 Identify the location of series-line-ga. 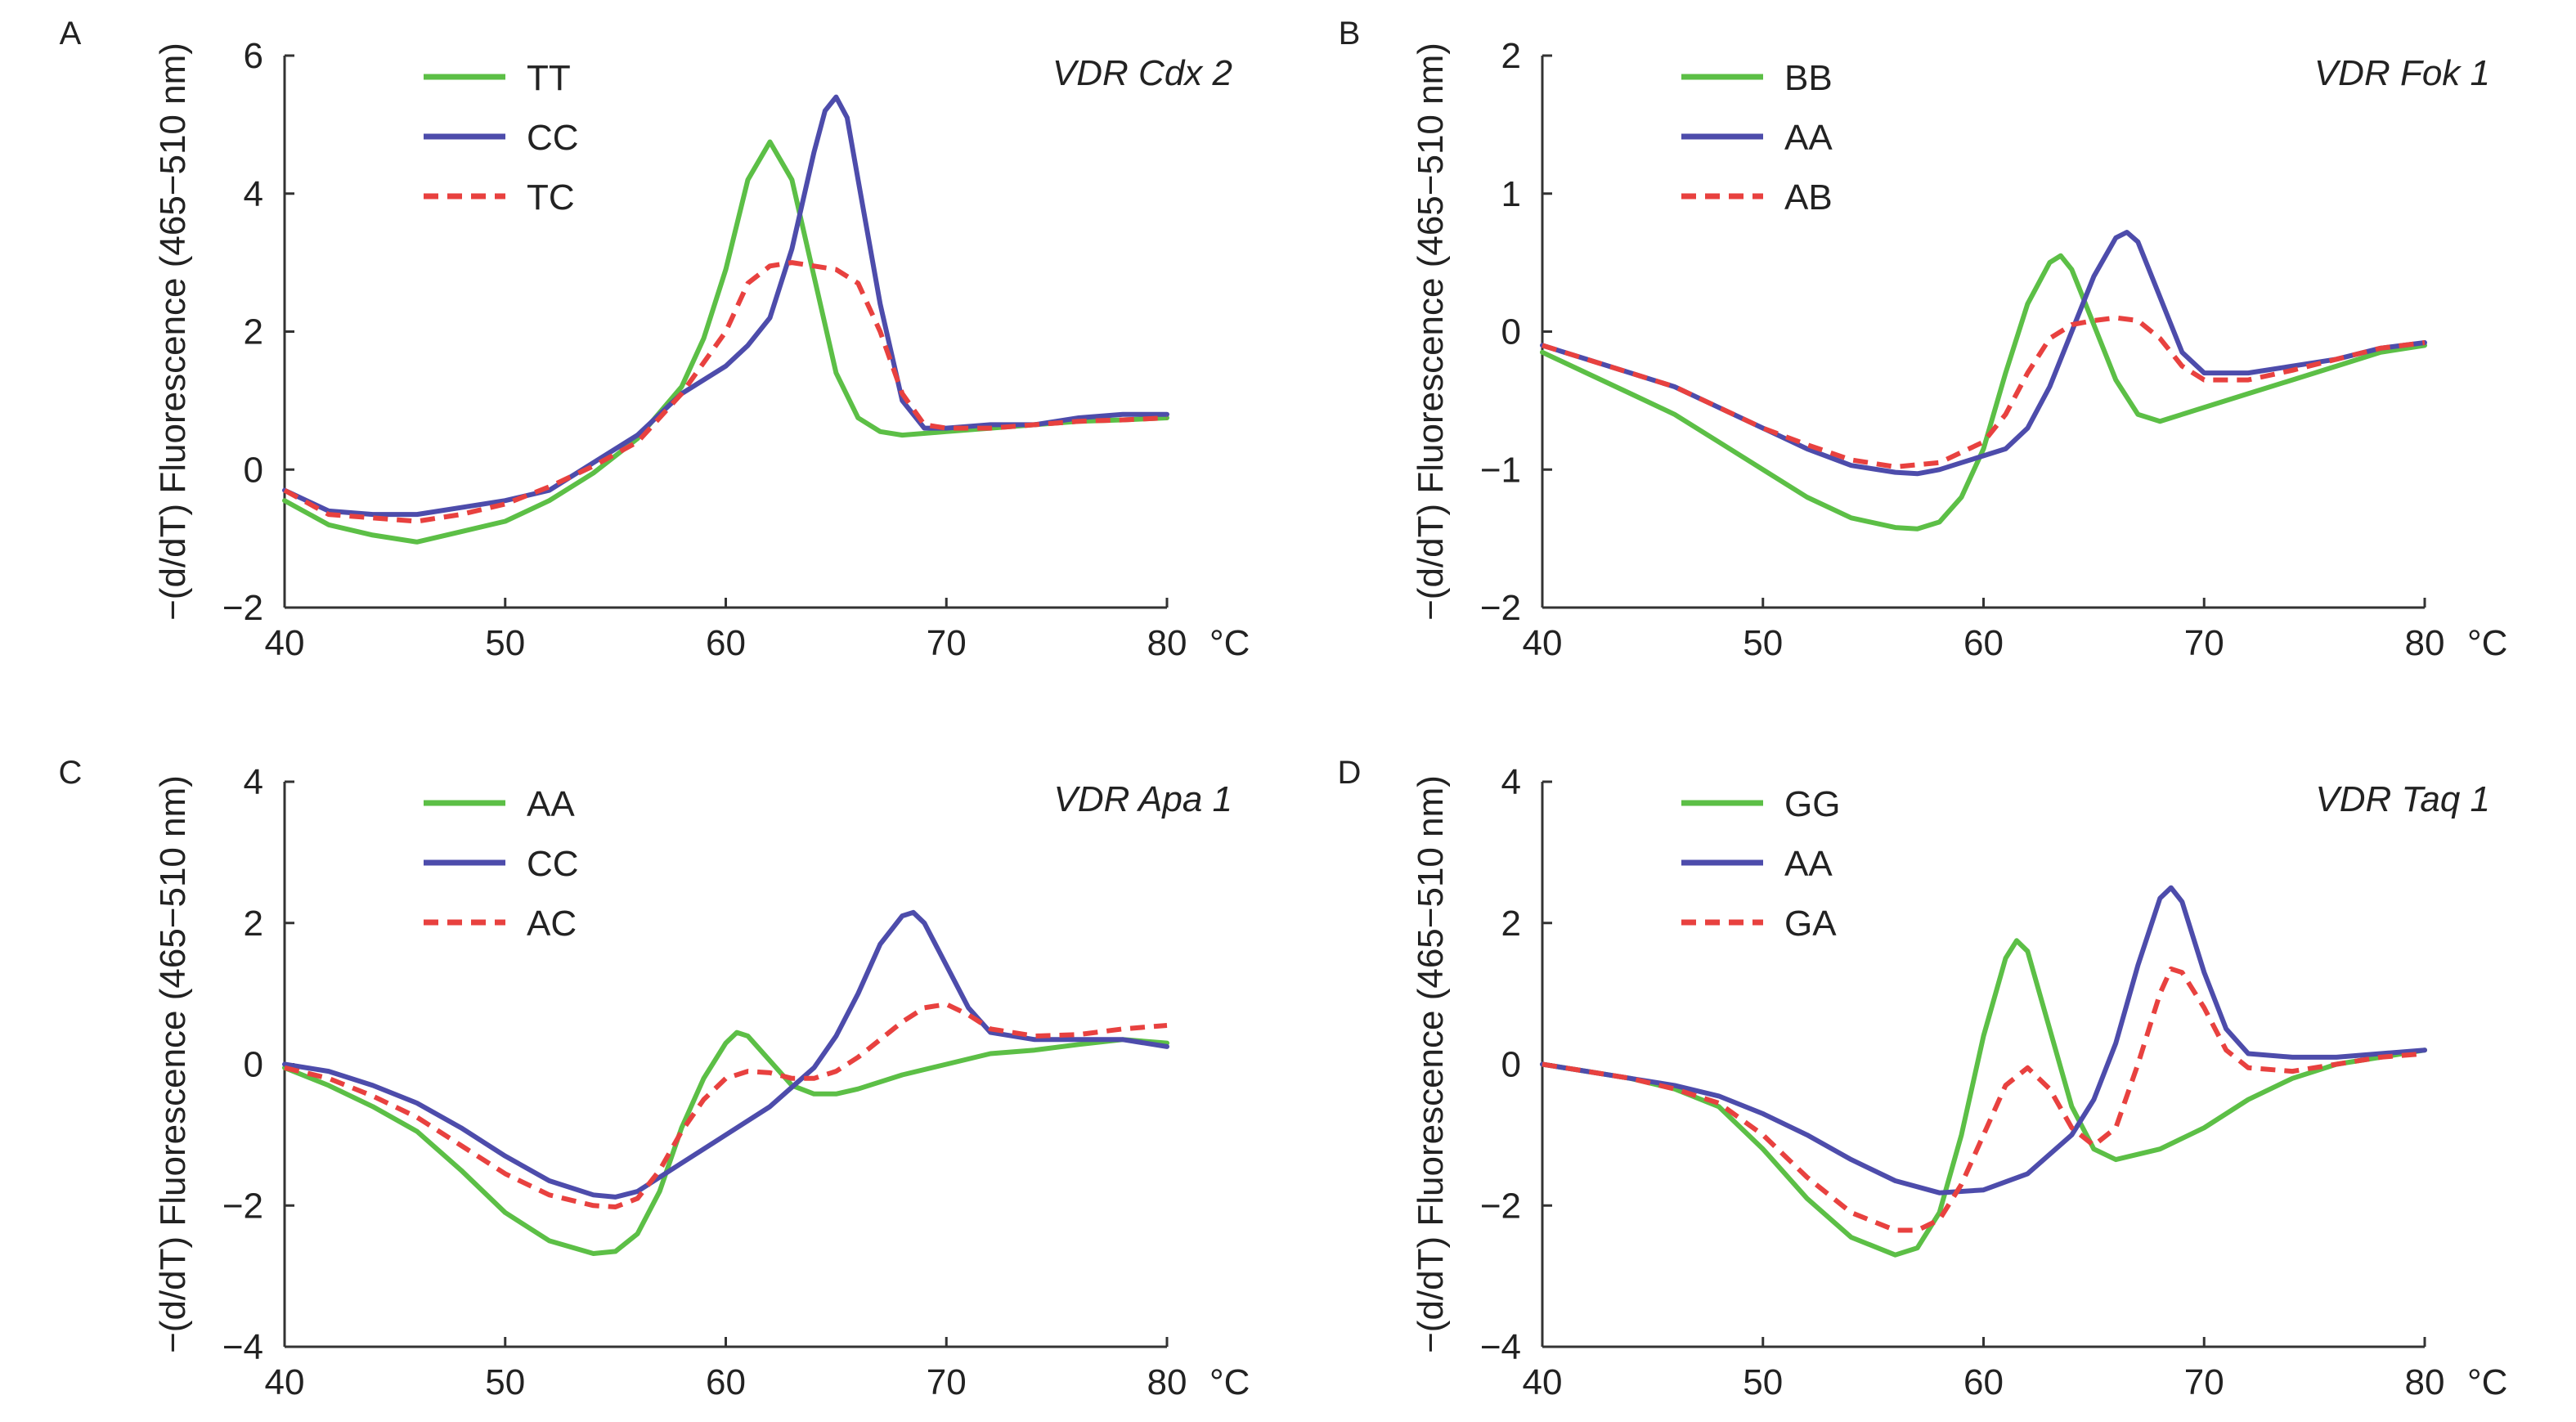
(1984, 1099).